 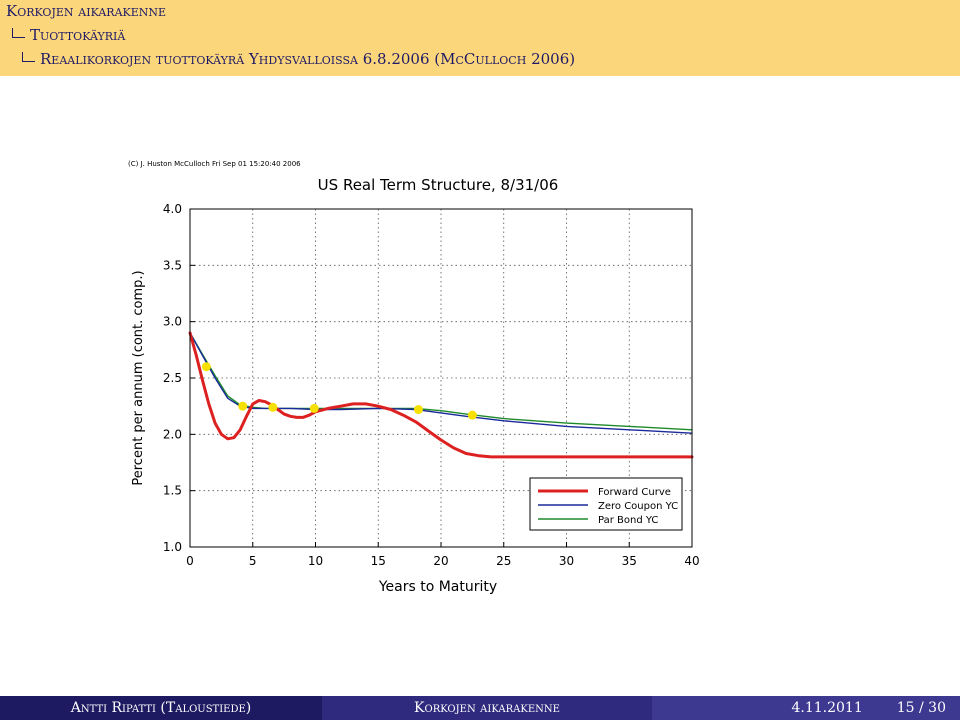 I want to click on footer-page: 15 / 30, so click(x=921, y=708).